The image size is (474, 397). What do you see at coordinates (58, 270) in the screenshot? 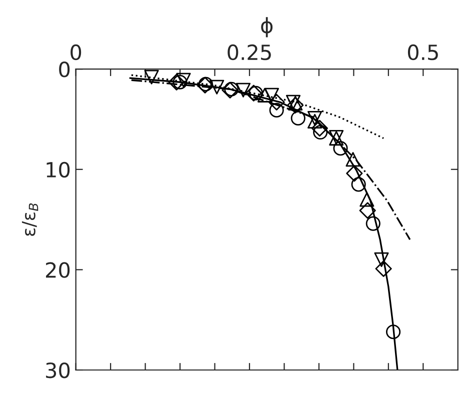
I see `y-tick-label: 20` at bounding box center [58, 270].